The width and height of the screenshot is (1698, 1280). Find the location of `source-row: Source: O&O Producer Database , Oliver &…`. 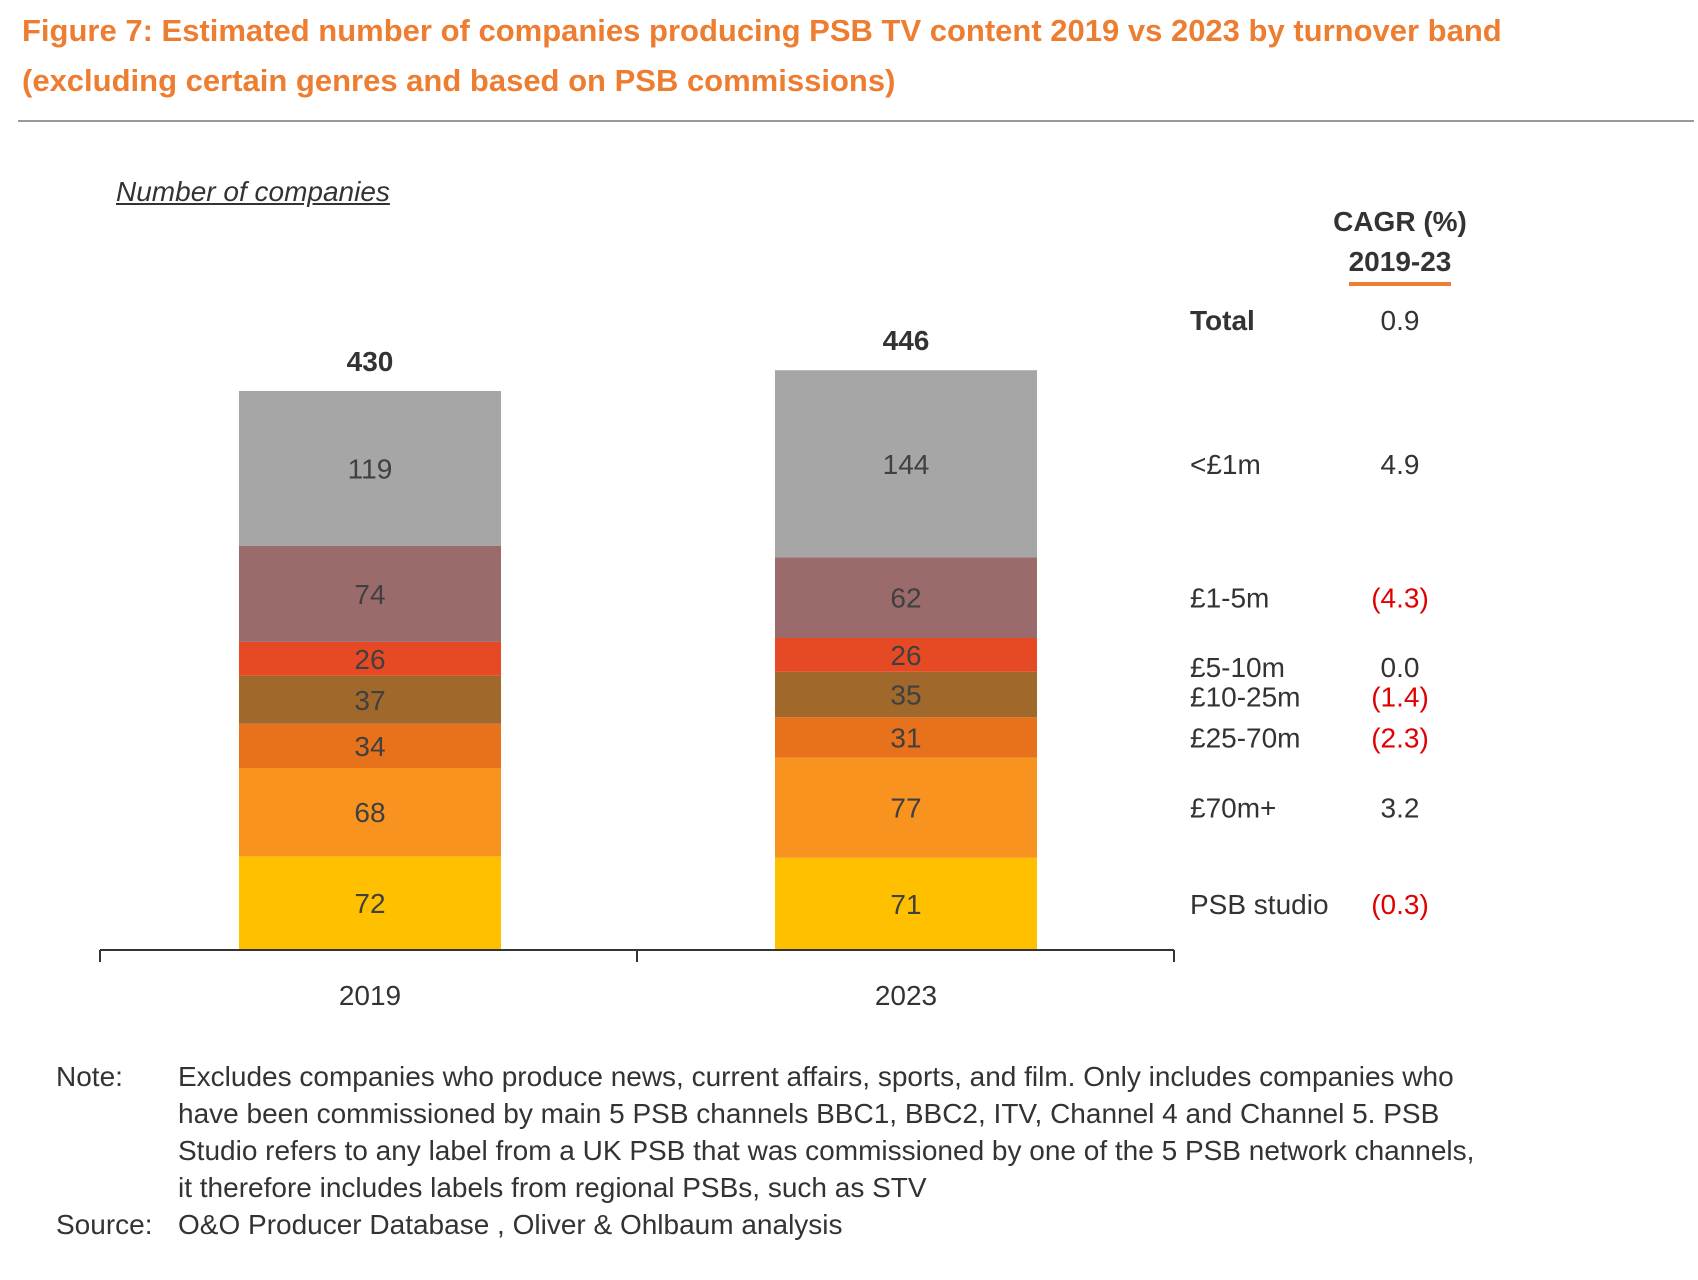

source-row: Source: O&O Producer Database , Oliver &… is located at coordinates (767, 1224).